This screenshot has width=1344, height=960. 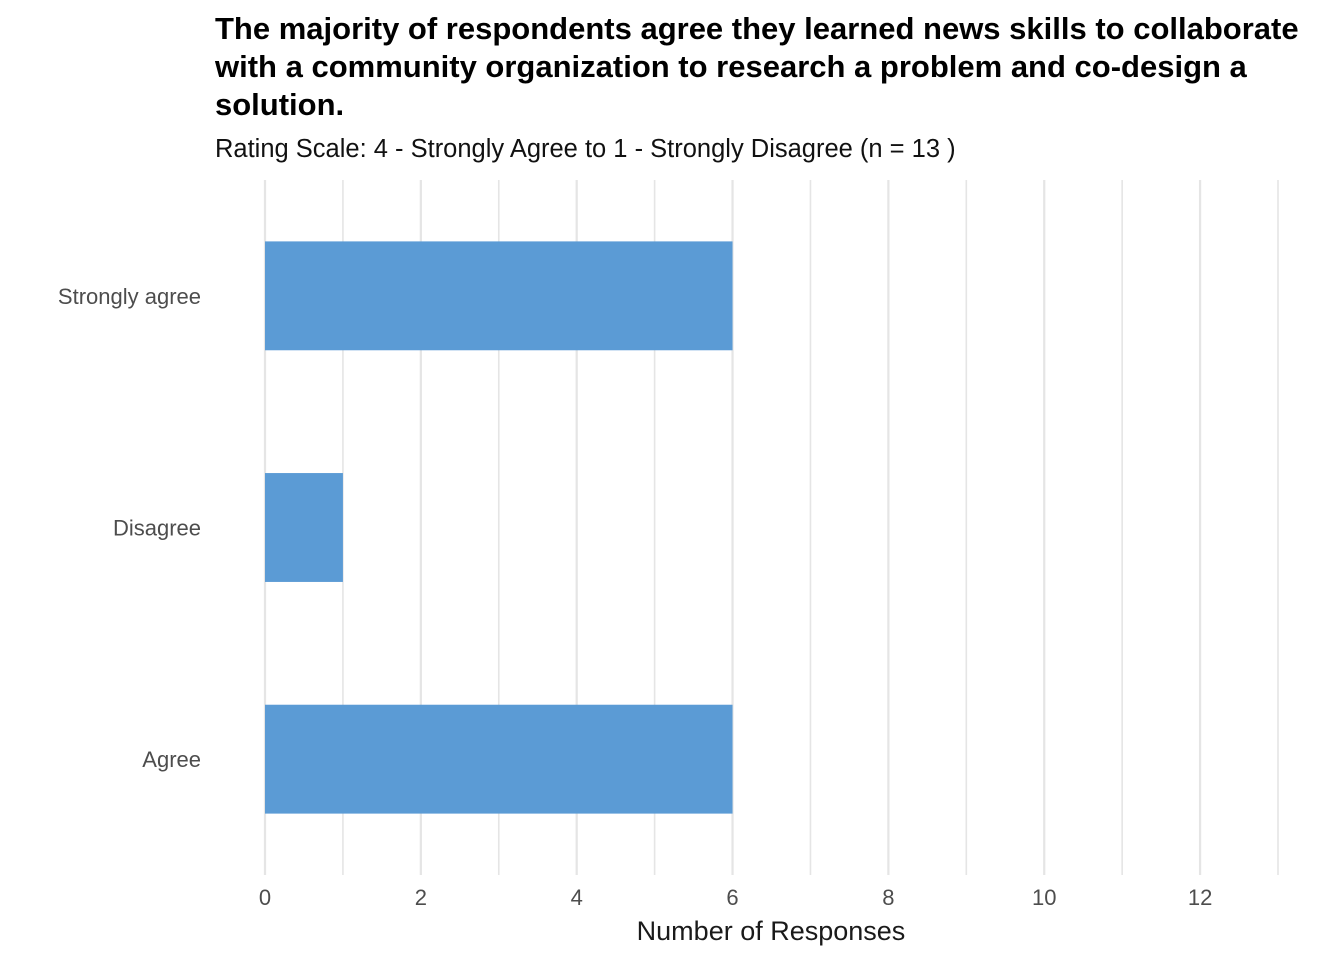 I want to click on y-axis-label: Disagree, so click(x=157, y=528).